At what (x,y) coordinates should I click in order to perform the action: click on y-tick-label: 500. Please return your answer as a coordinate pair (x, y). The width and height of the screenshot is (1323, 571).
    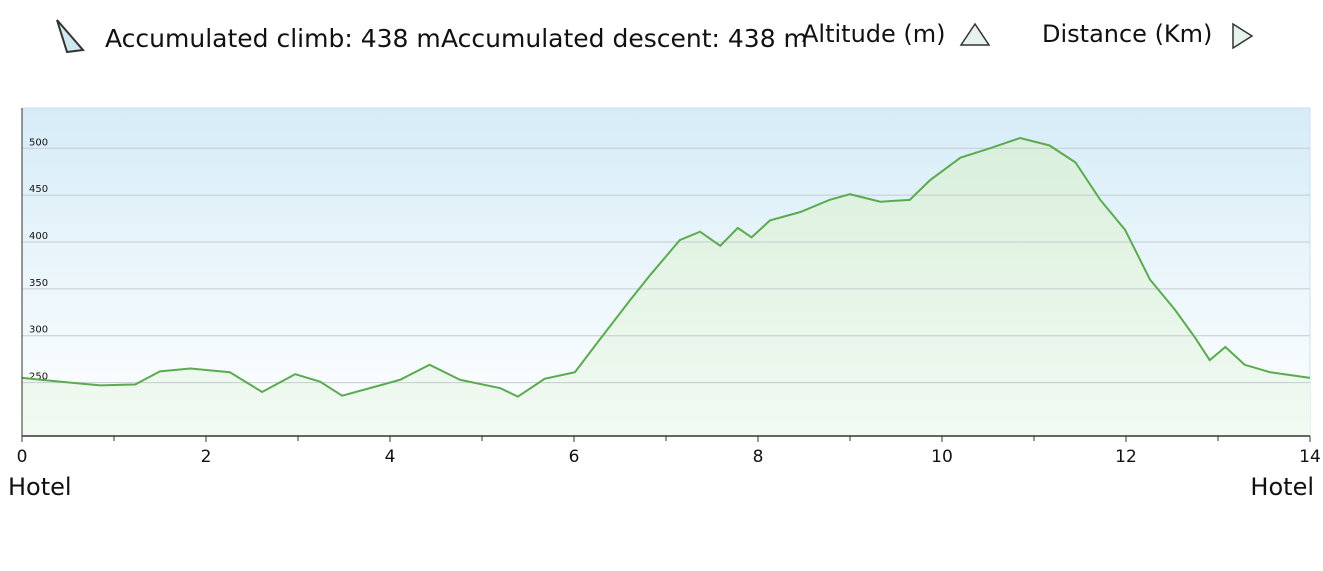
    Looking at the image, I should click on (38, 142).